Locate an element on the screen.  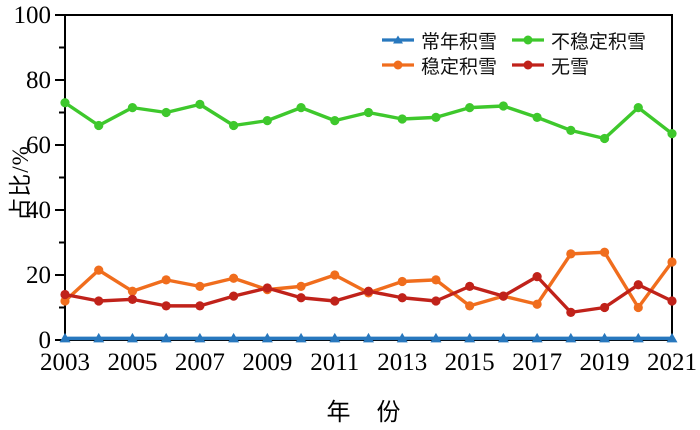
x-tick-label: 2011 is located at coordinates (334, 362).